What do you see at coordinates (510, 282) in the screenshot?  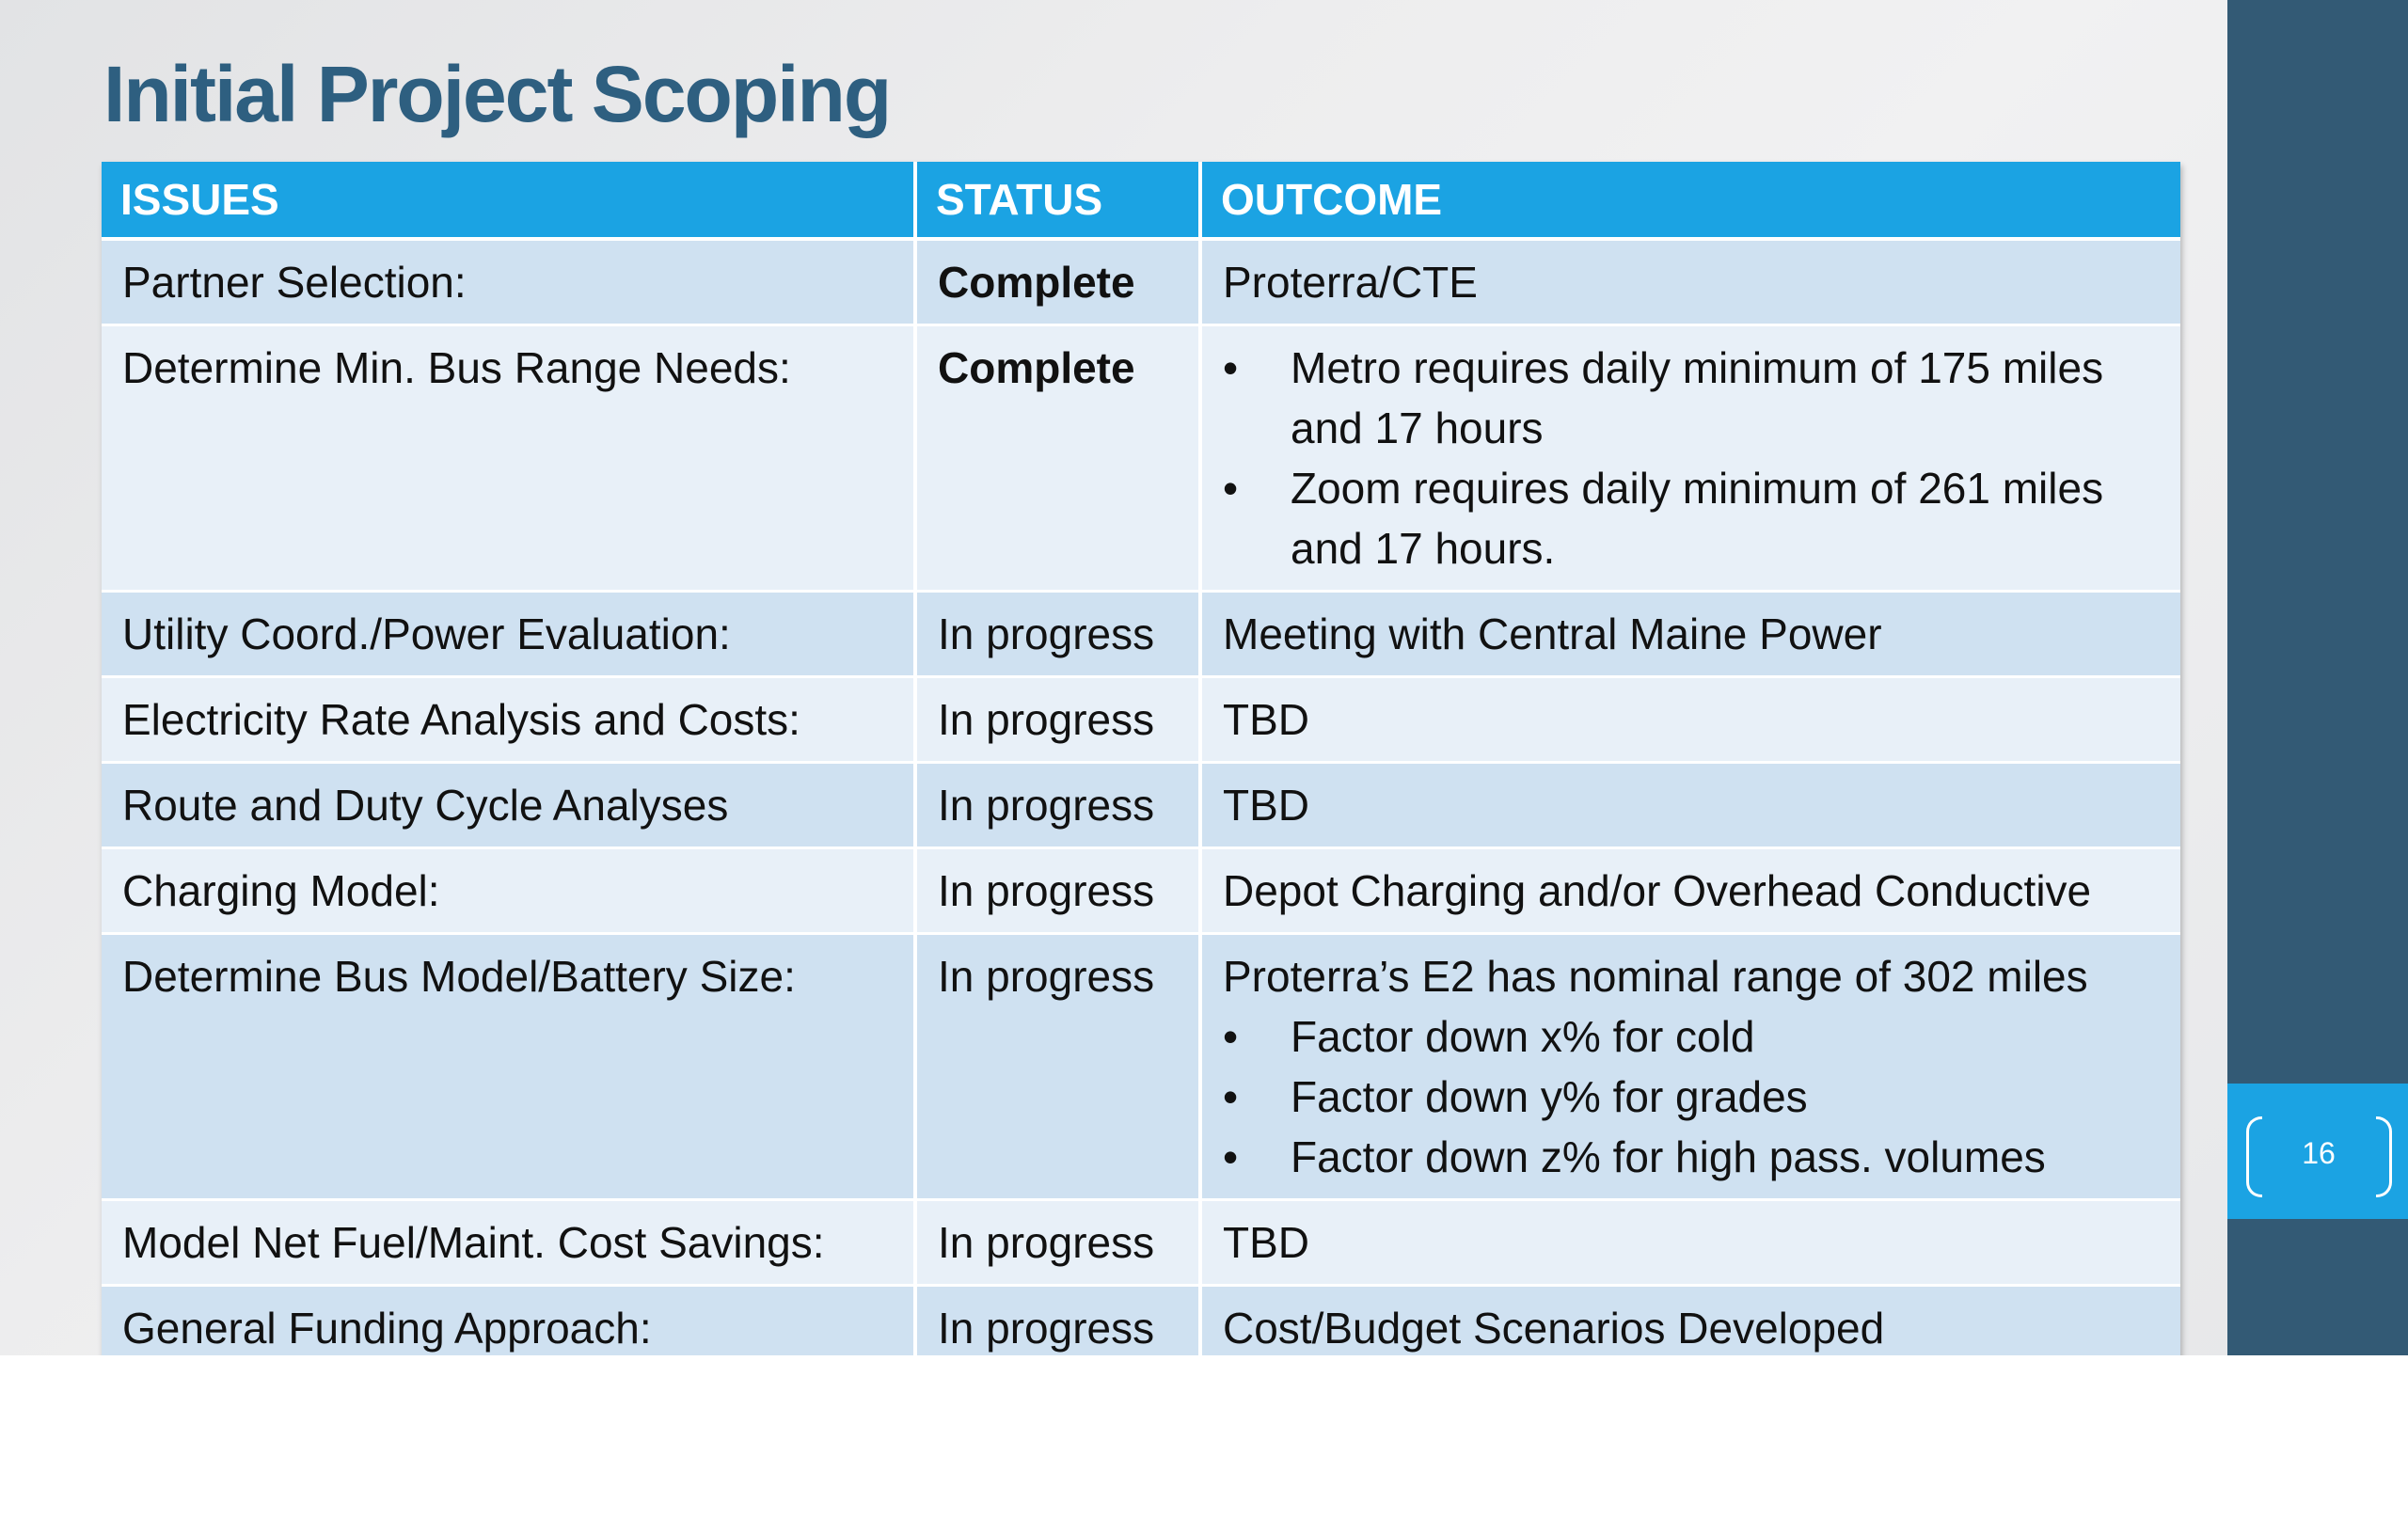 I see `issue-cell: Partner Selection:` at bounding box center [510, 282].